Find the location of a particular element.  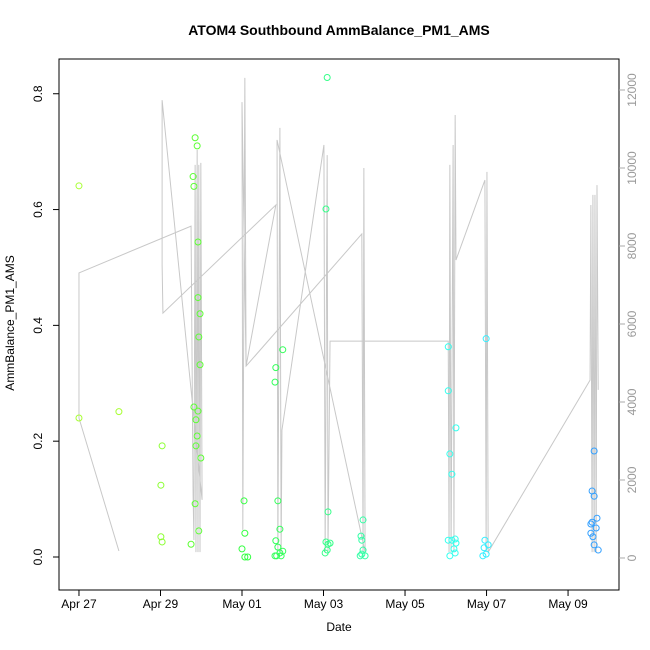

x-tick-label: Apr 29 is located at coordinates (161, 604).